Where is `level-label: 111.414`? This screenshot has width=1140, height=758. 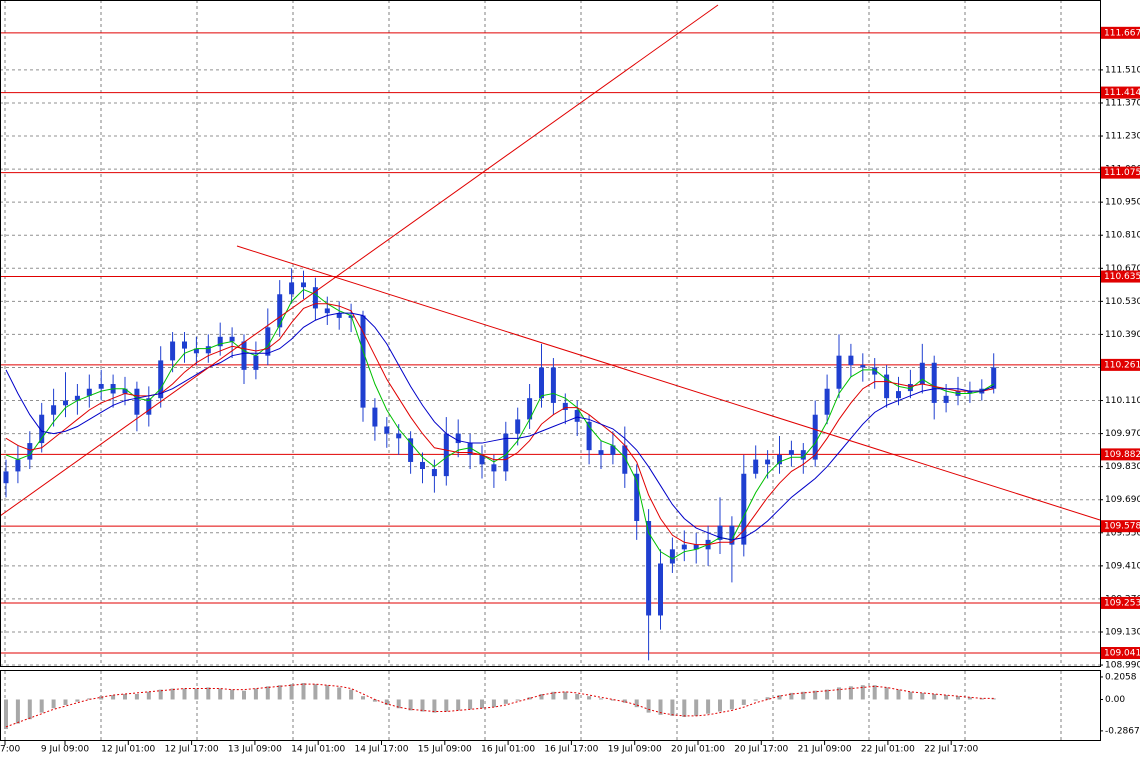
level-label: 111.414 is located at coordinates (1122, 93).